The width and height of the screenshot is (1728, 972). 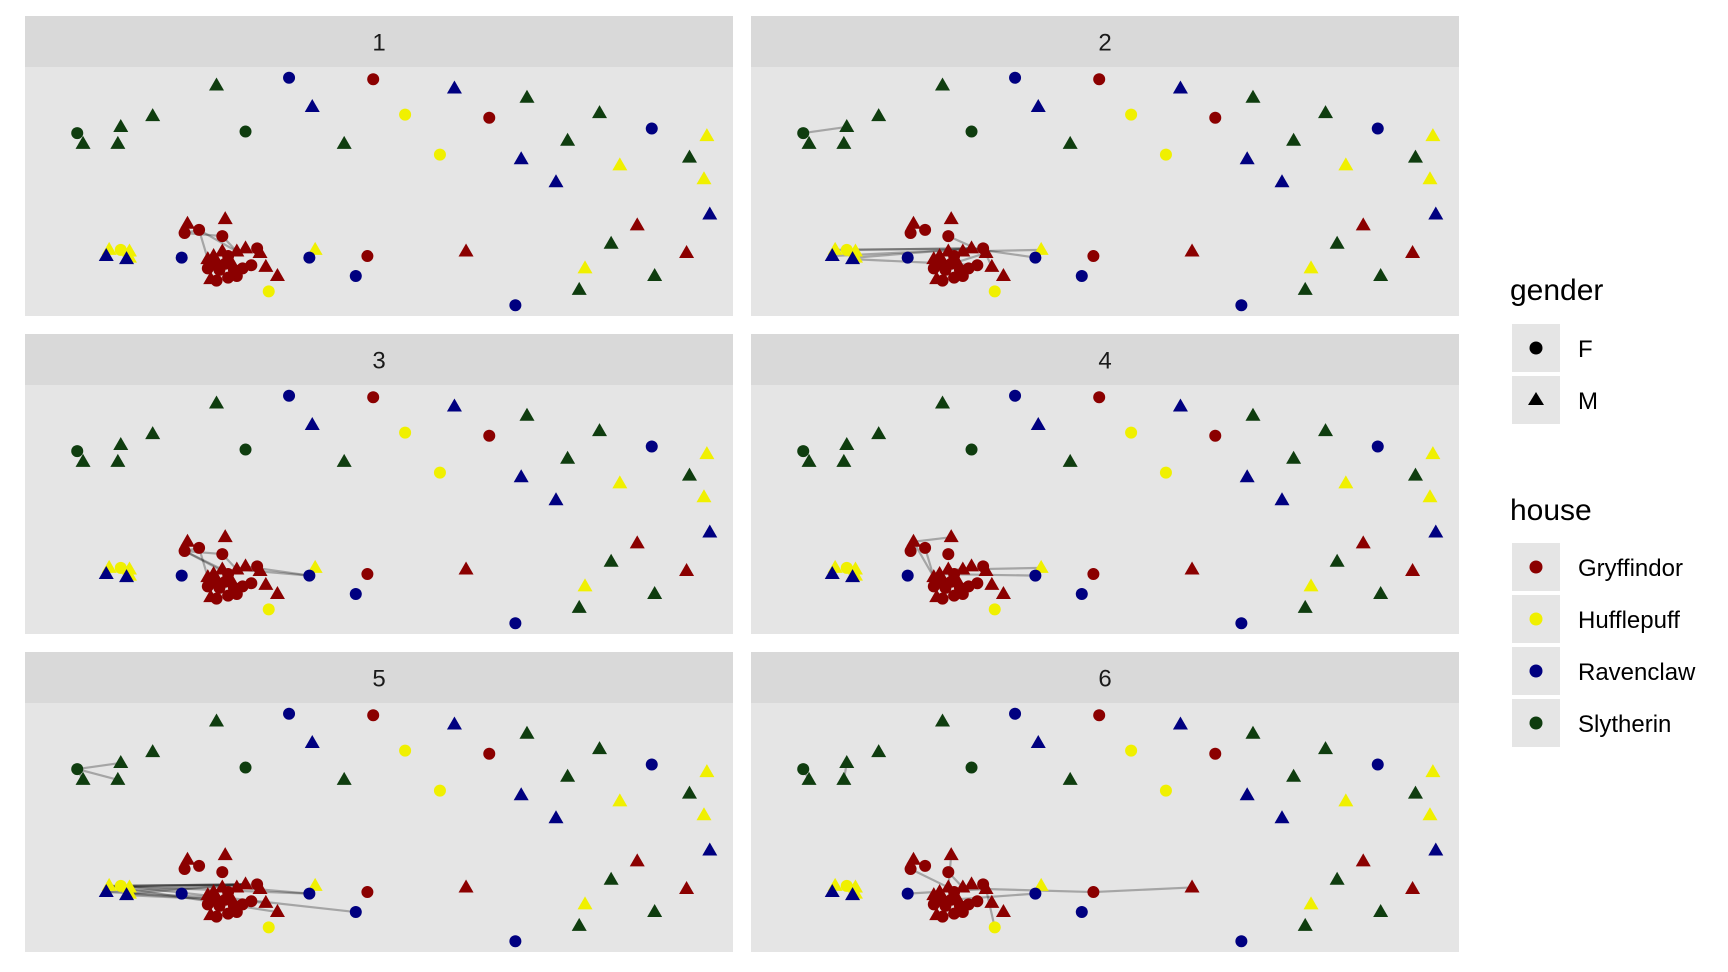 What do you see at coordinates (379, 484) in the screenshot?
I see `facet-panel: 3` at bounding box center [379, 484].